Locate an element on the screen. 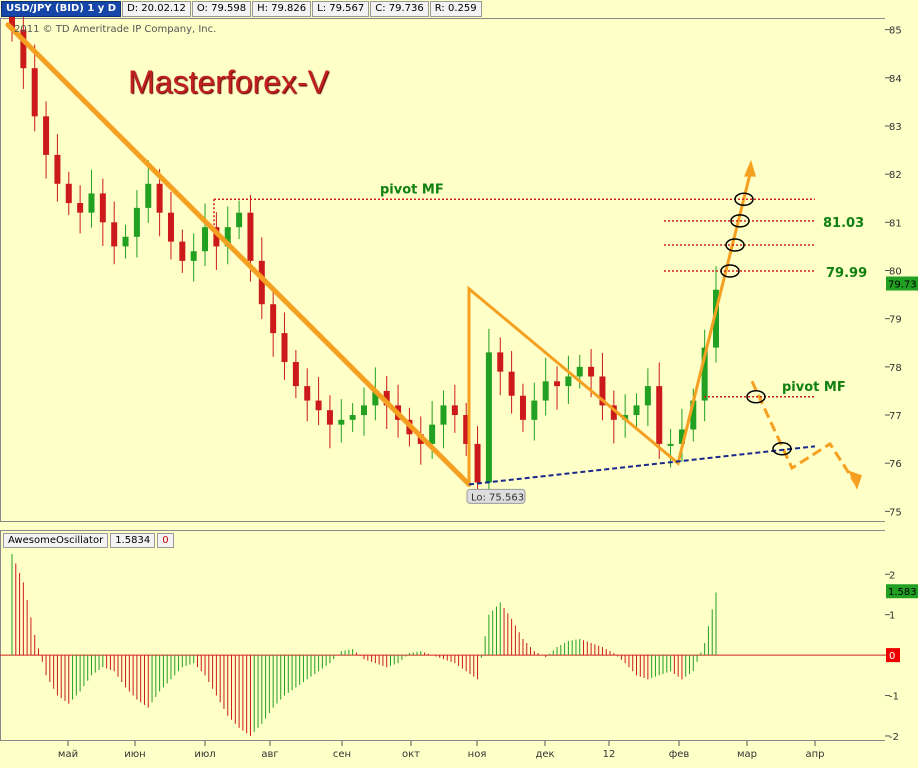  low-label-box is located at coordinates (496, 496).